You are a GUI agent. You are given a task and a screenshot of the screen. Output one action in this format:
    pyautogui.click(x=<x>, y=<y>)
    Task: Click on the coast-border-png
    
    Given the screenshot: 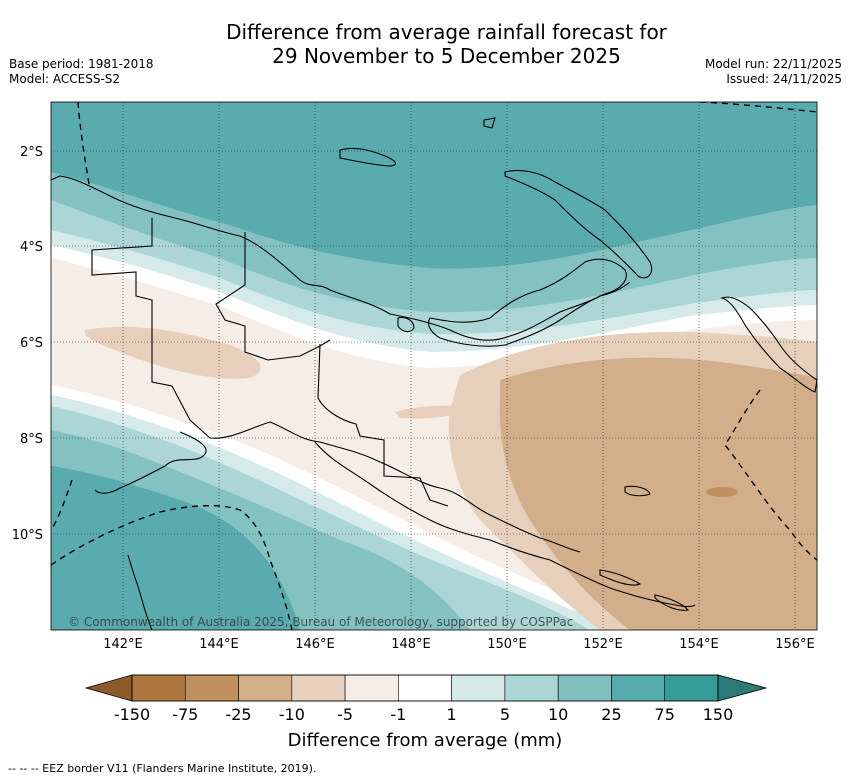 What is the action you would take?
    pyautogui.click(x=383, y=425)
    